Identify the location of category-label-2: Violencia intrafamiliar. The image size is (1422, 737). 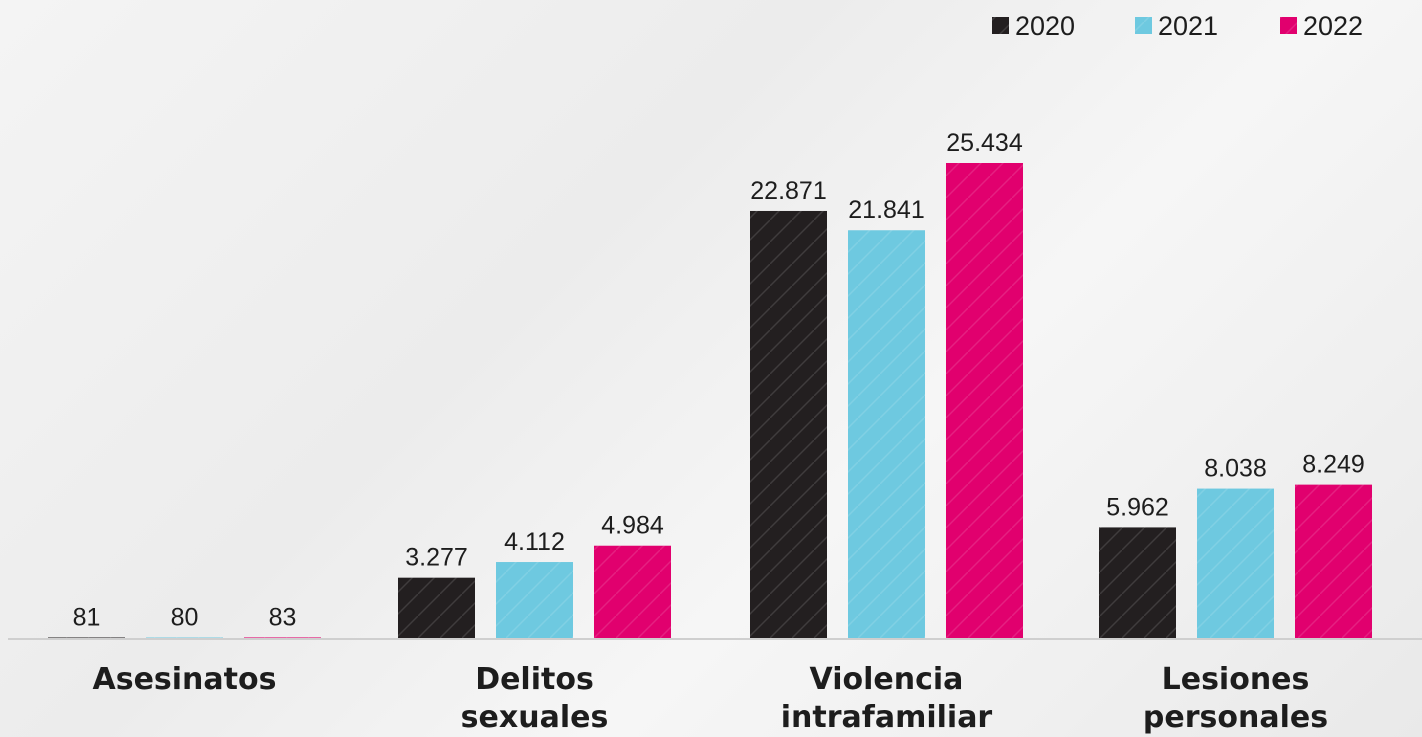
(887, 698).